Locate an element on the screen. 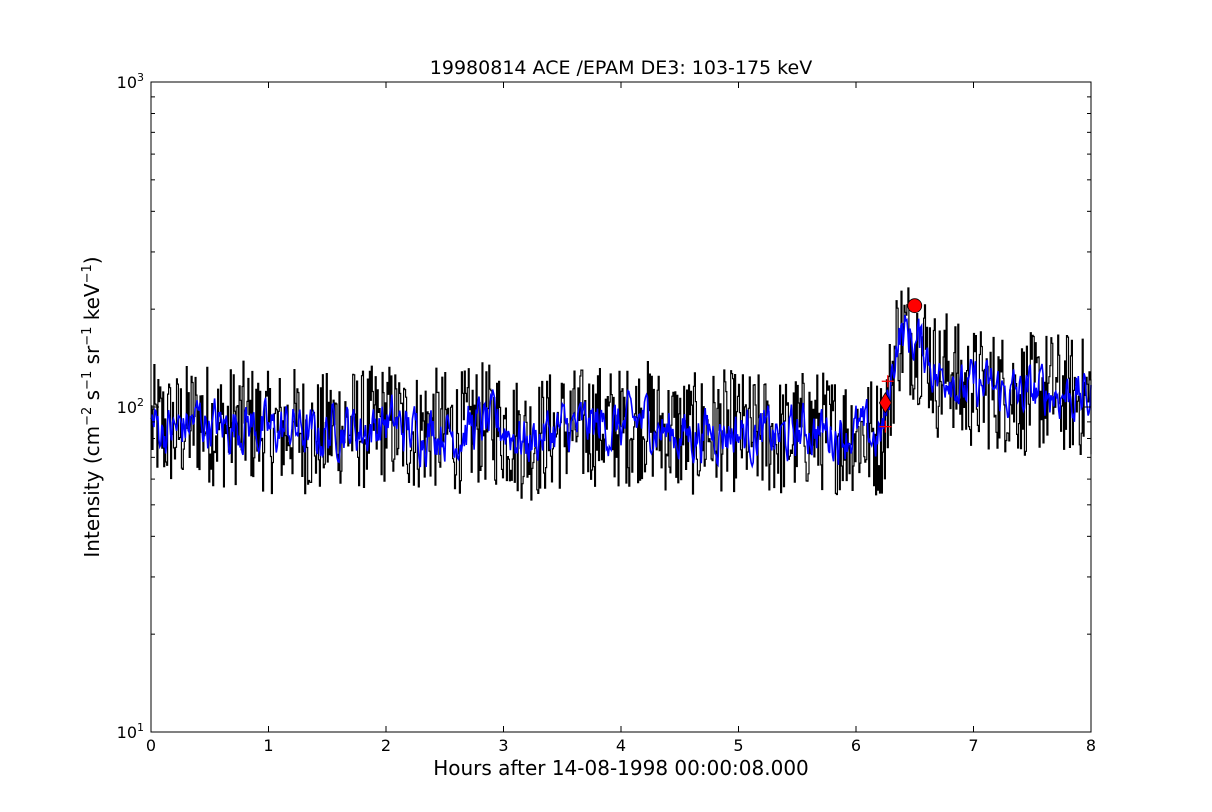 This screenshot has height=812, width=1212. diamond-marker is located at coordinates (885, 403).